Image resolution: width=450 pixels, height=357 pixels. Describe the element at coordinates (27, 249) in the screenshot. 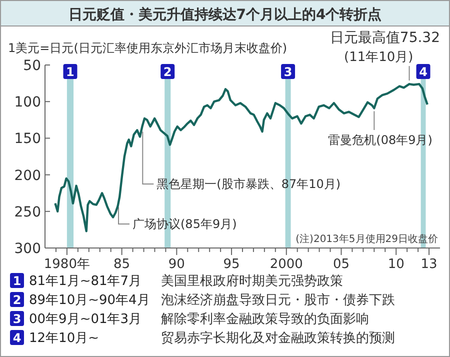

I see `y-tick-label: 300` at that location.